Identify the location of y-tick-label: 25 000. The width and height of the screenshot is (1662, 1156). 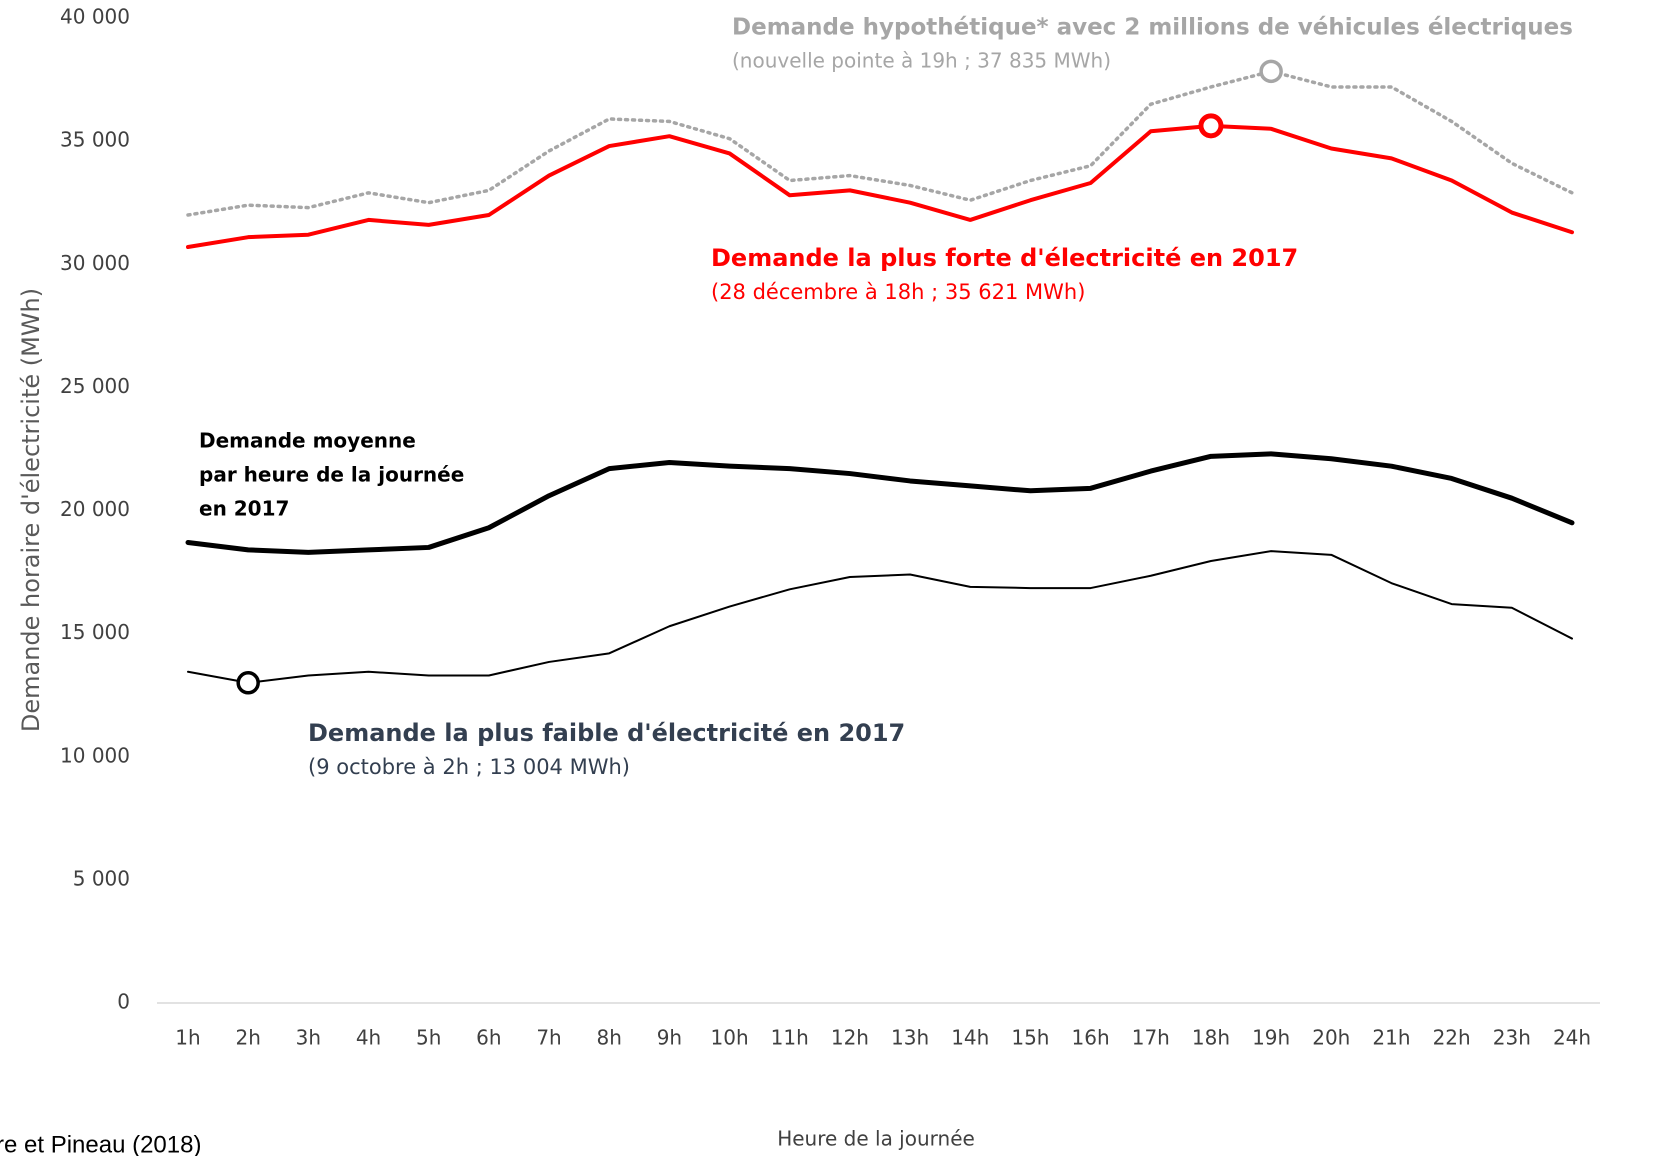
(95, 386).